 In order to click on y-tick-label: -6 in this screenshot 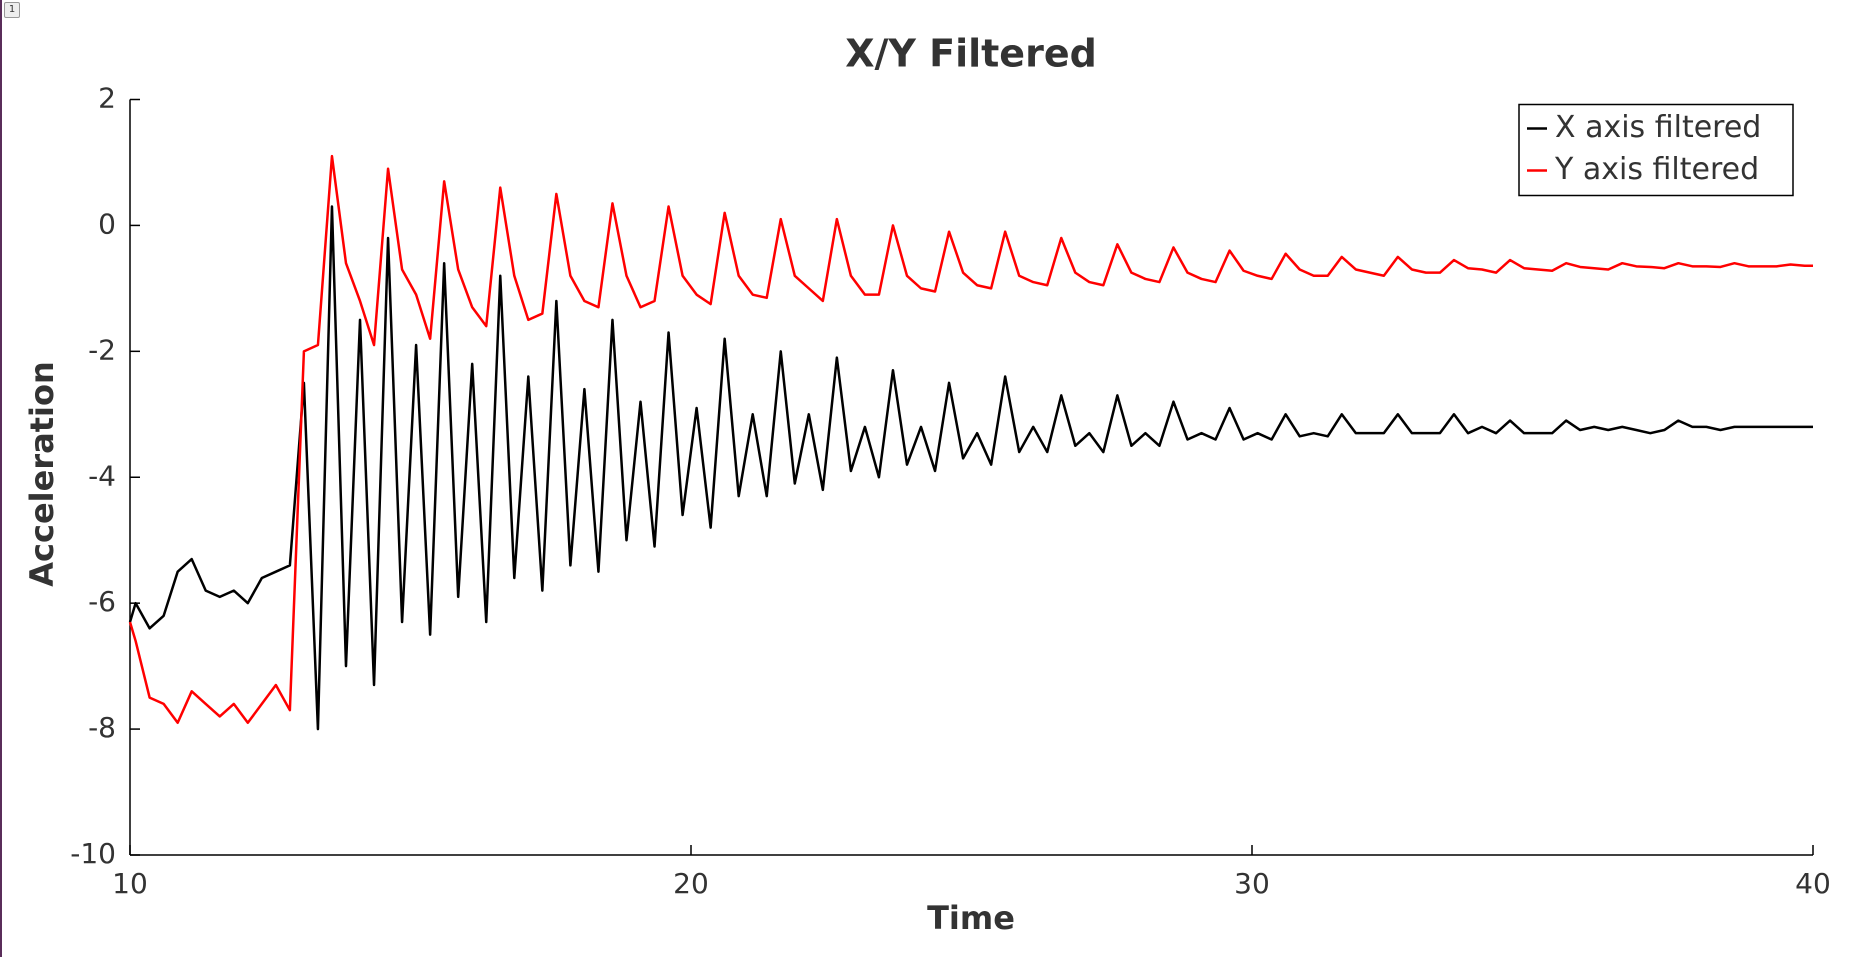, I will do `click(102, 601)`.